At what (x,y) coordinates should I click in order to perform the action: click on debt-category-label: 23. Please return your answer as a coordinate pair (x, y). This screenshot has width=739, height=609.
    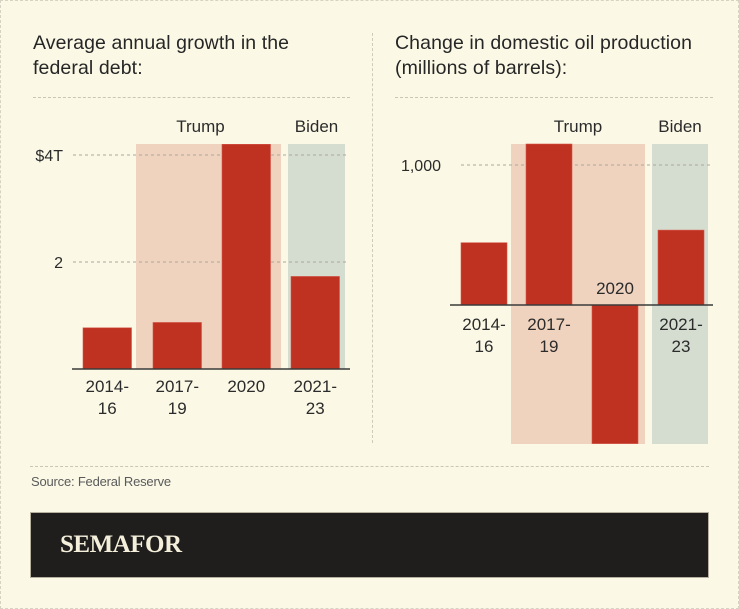
    Looking at the image, I should click on (315, 408).